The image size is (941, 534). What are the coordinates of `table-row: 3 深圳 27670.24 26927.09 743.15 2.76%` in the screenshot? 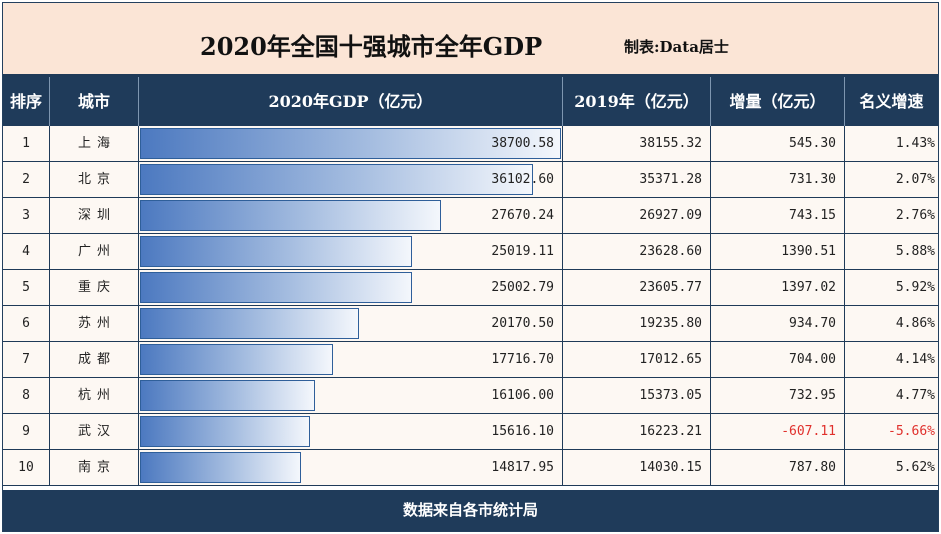 It's located at (470, 216).